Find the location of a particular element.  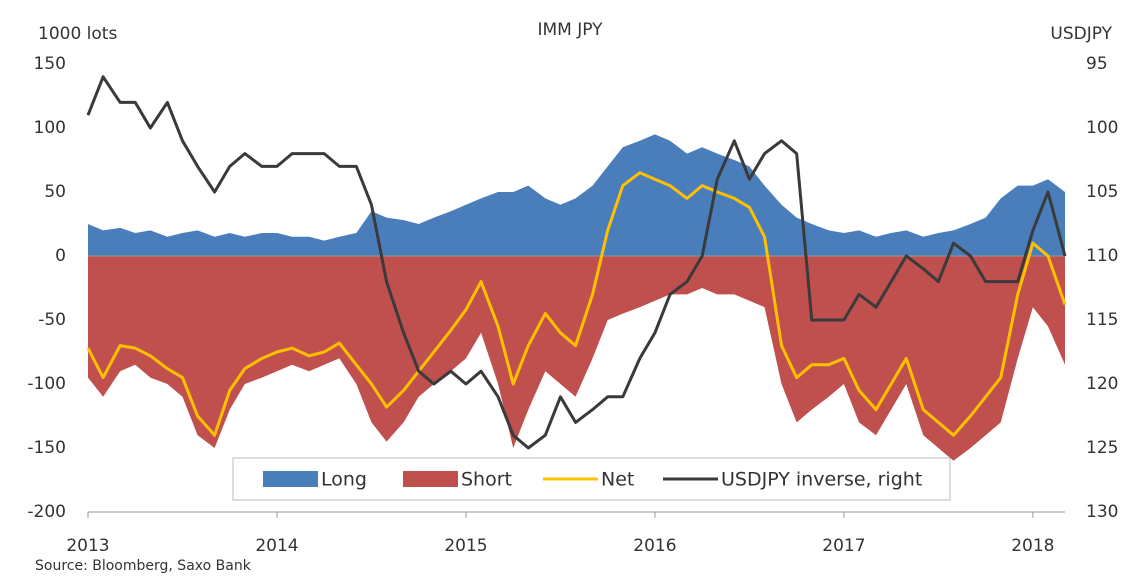

y2-tick-label: 130 is located at coordinates (1102, 512).